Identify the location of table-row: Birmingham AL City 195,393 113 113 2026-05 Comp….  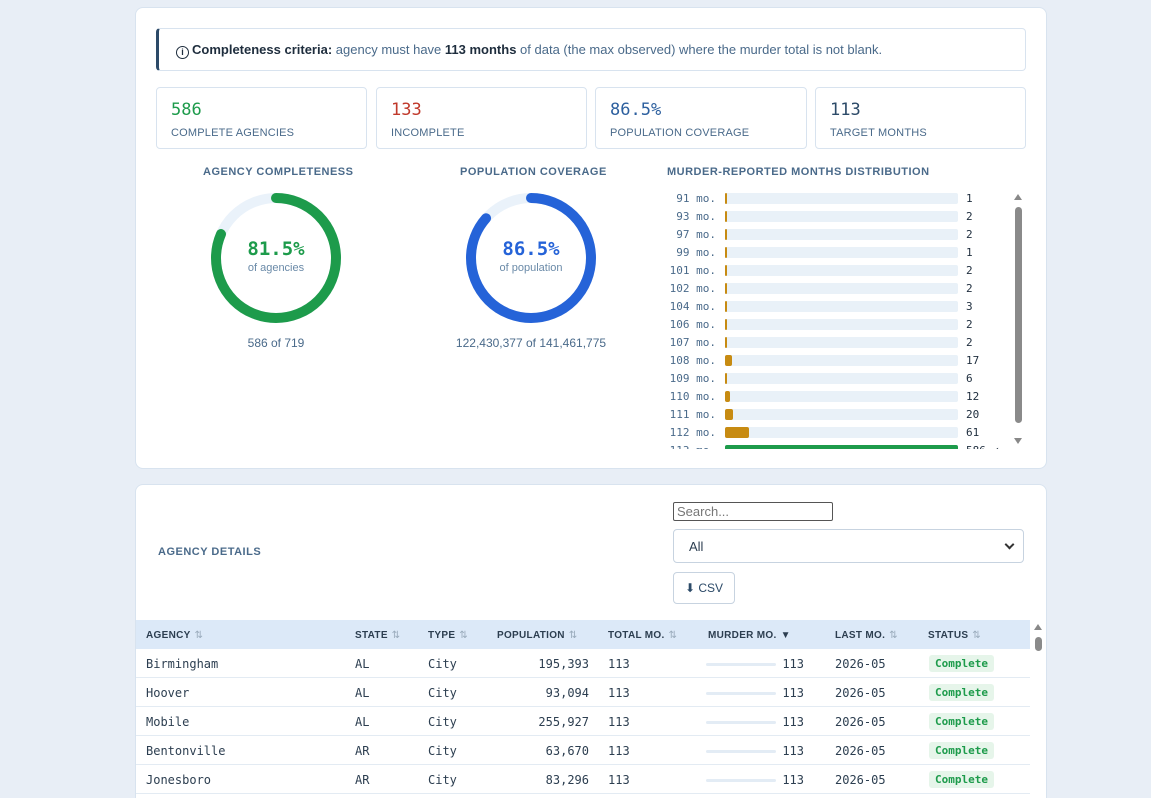
(583, 663).